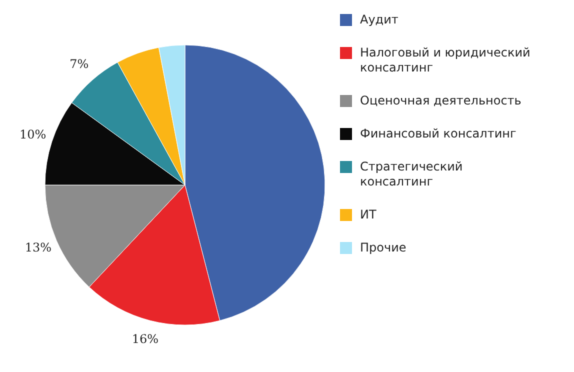 Image resolution: width=574 pixels, height=372 pixels. I want to click on legend-label: Оценочная деятельность, so click(441, 100).